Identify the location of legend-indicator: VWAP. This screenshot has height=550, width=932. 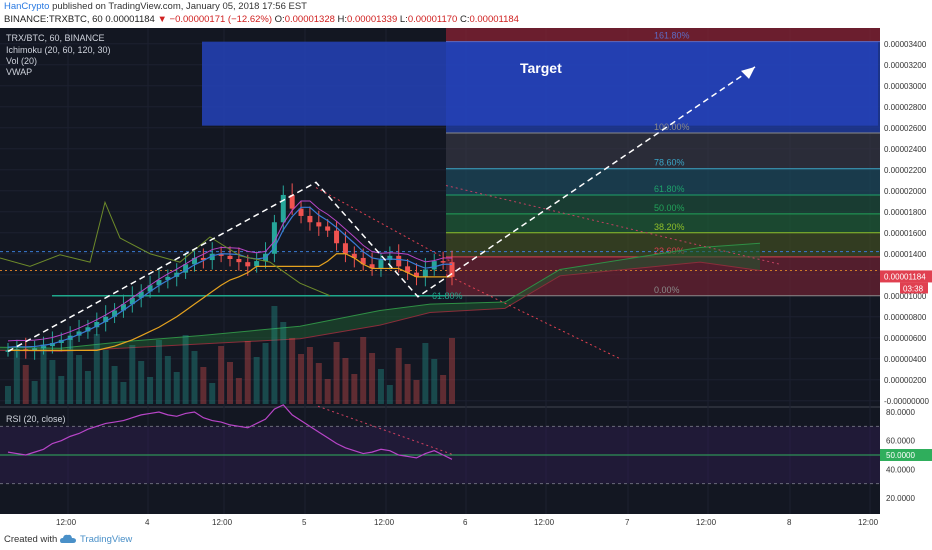
(19, 72).